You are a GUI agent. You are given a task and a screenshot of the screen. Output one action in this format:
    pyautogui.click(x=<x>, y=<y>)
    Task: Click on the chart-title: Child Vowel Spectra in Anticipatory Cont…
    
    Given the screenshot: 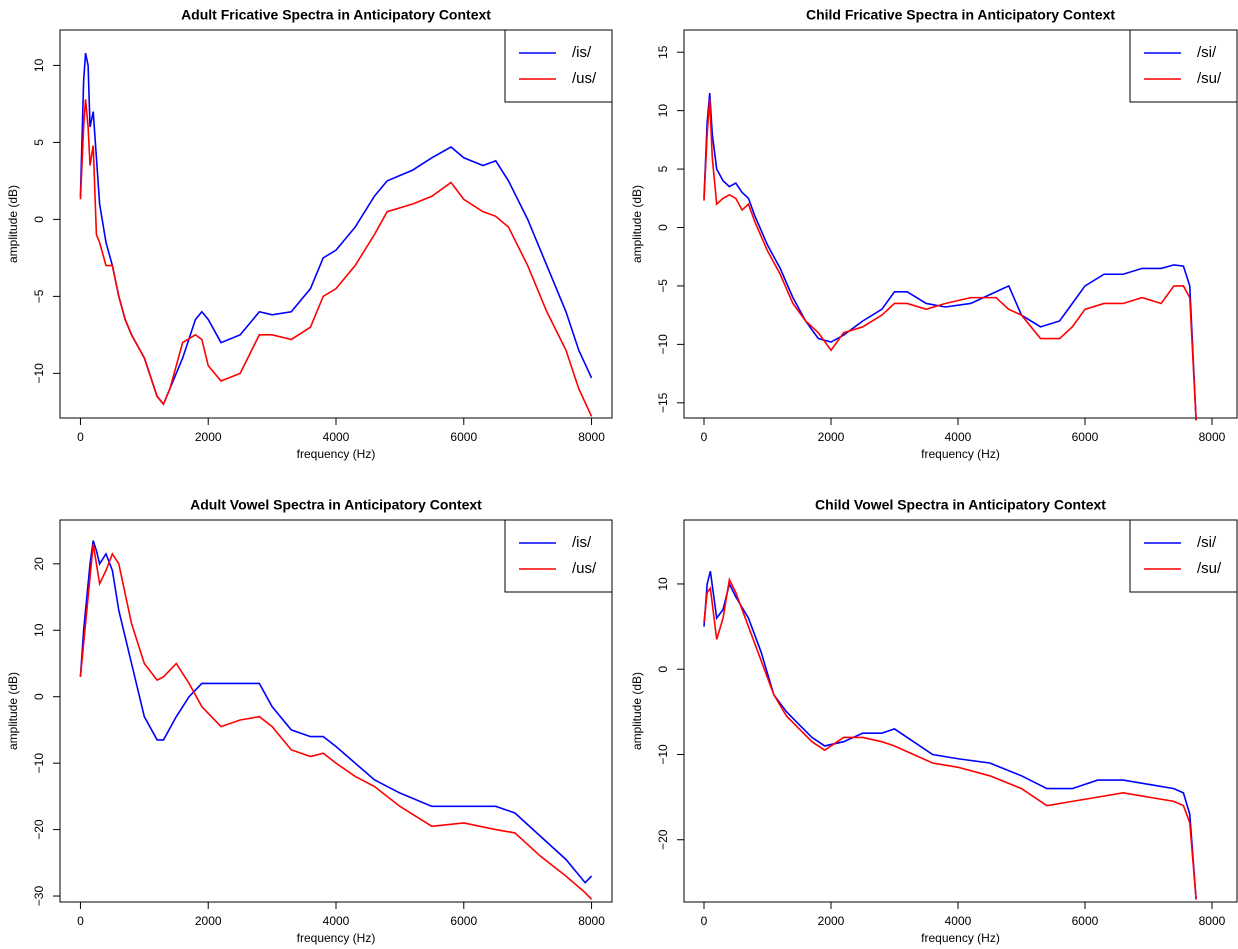 What is the action you would take?
    pyautogui.click(x=960, y=505)
    